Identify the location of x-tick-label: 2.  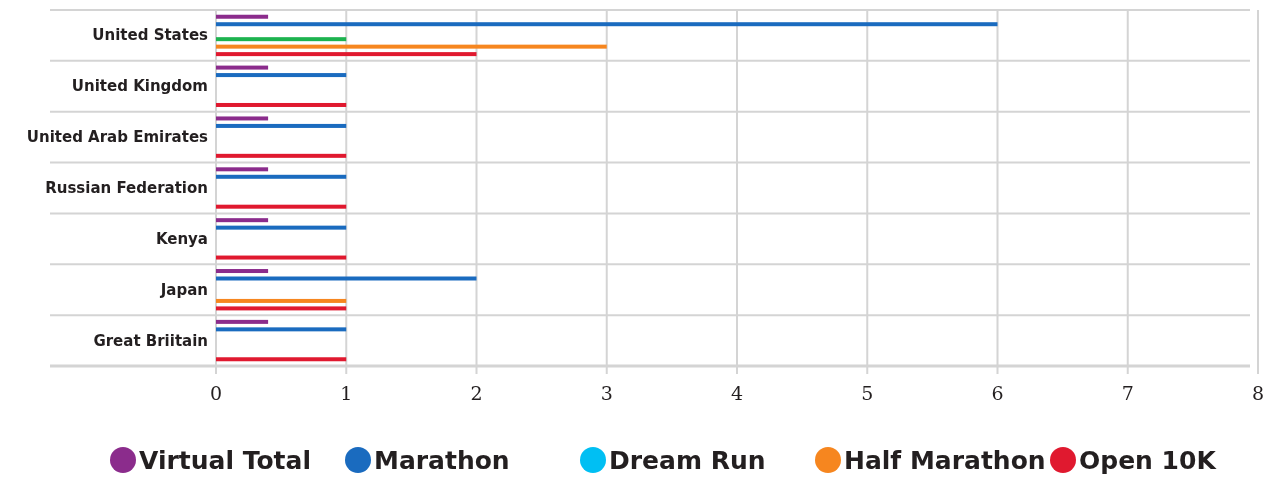
(476, 393).